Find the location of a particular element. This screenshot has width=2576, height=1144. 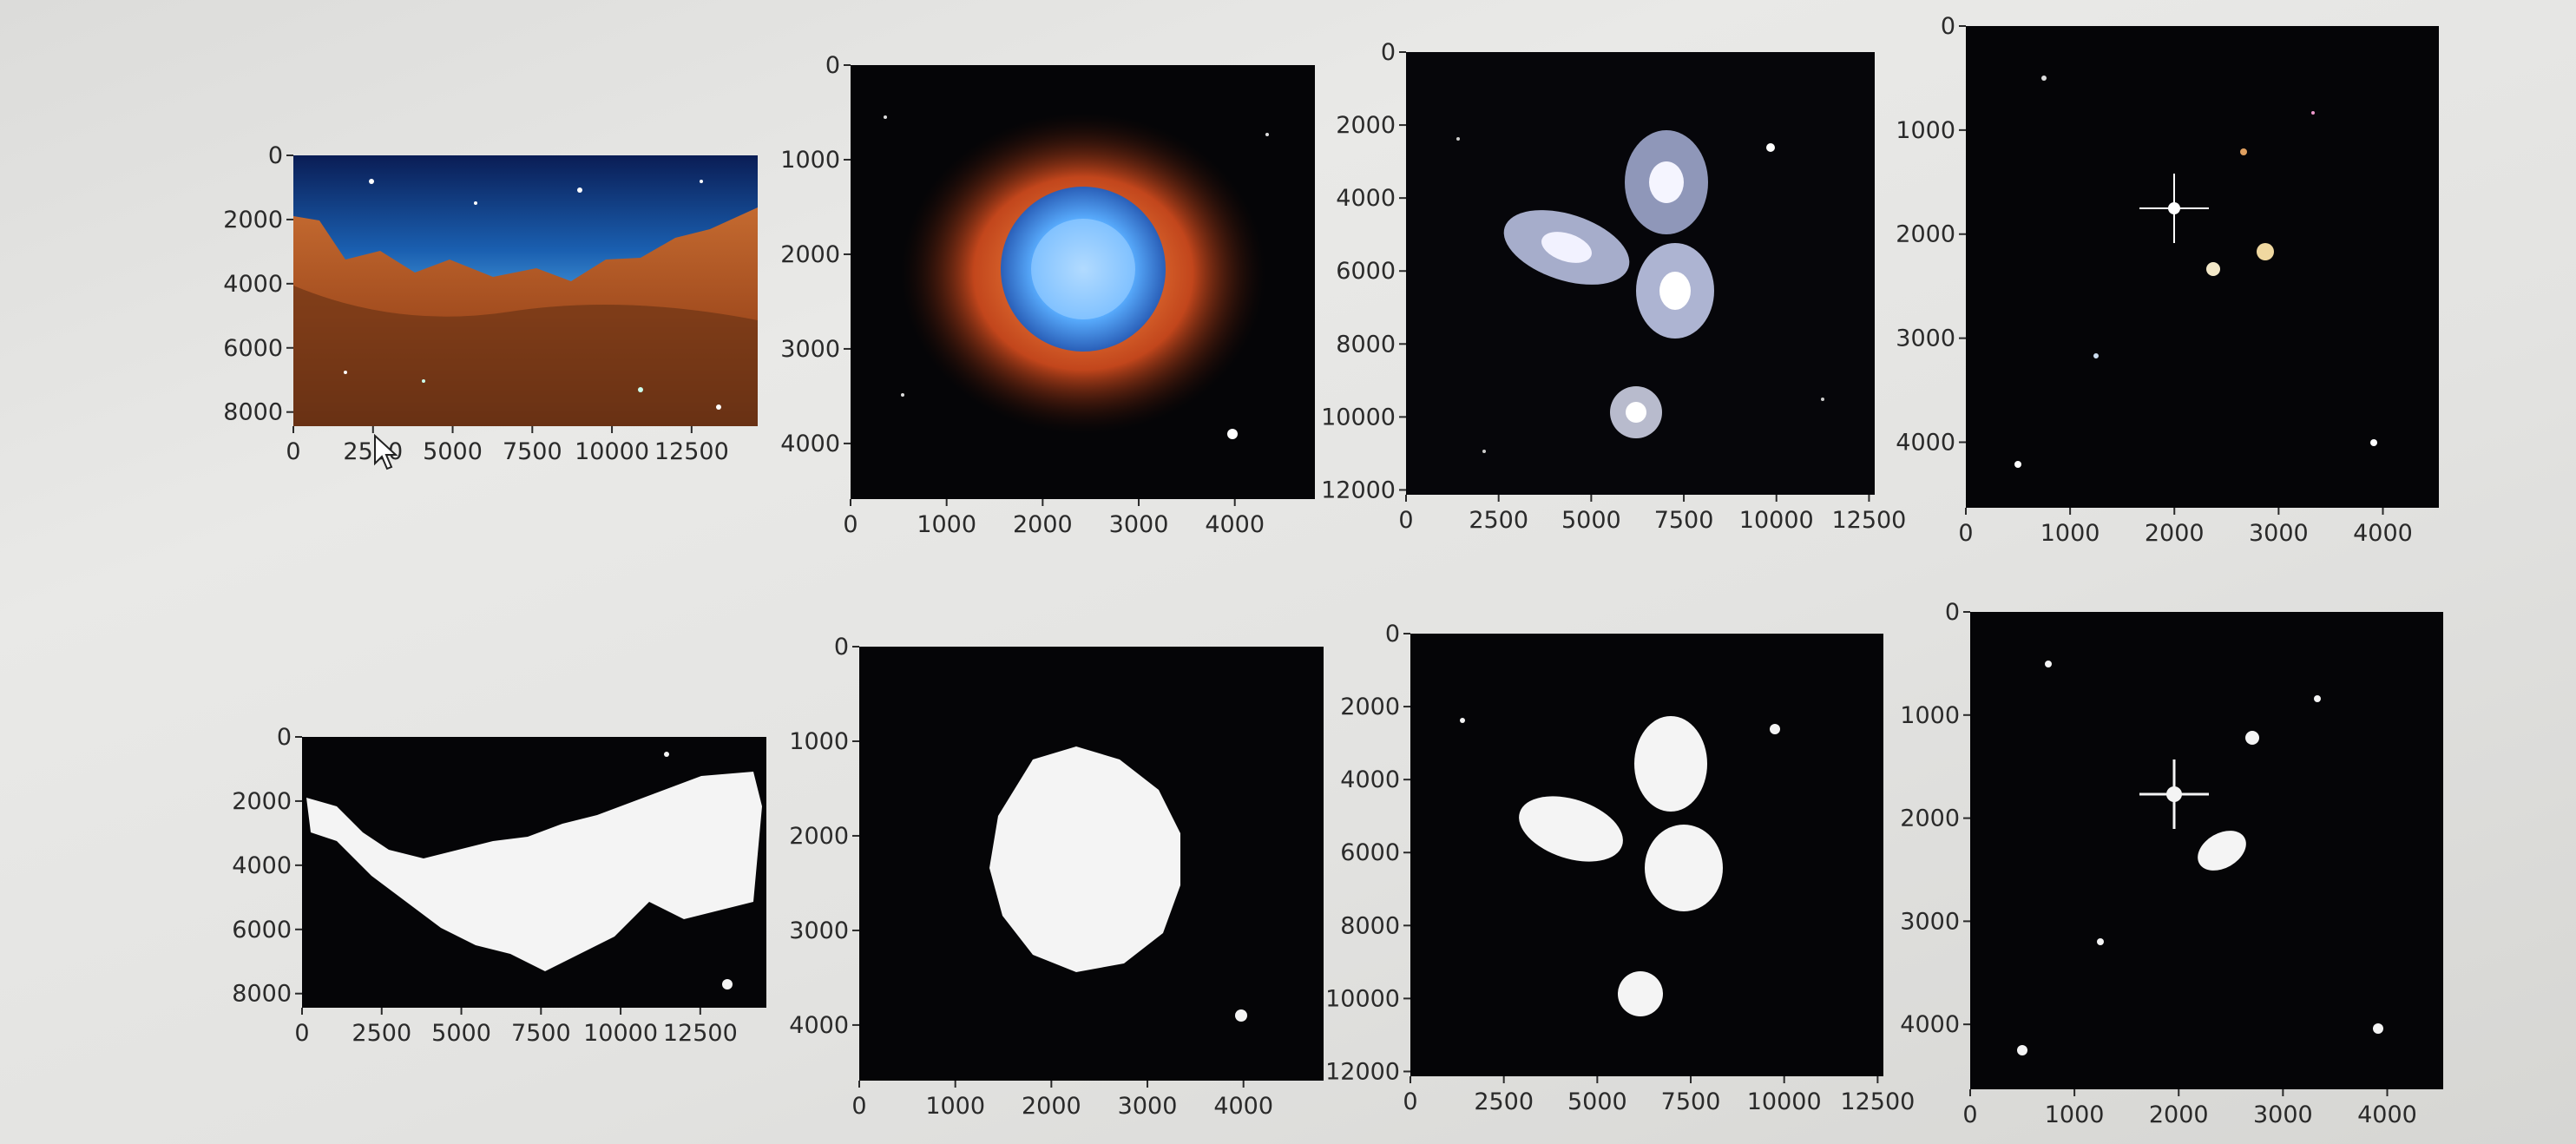

image-galaxy-quintet-binary-mask is located at coordinates (1646, 855).